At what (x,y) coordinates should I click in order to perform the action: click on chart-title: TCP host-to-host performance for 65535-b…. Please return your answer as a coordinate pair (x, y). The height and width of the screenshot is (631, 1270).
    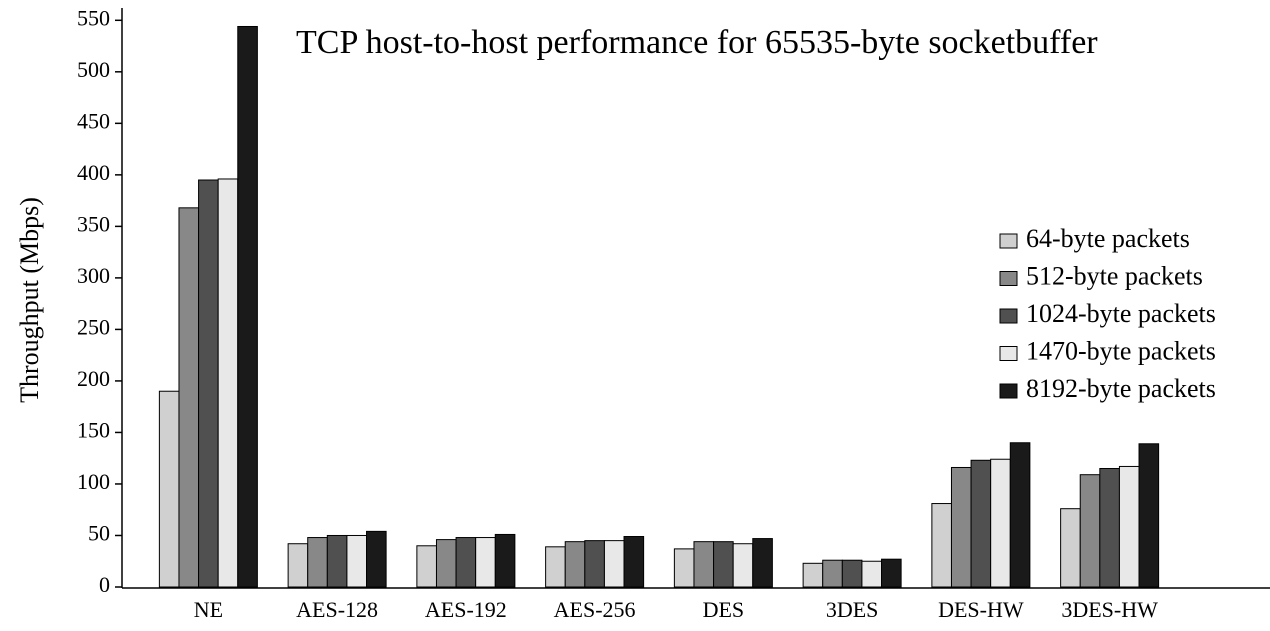
    Looking at the image, I should click on (697, 42).